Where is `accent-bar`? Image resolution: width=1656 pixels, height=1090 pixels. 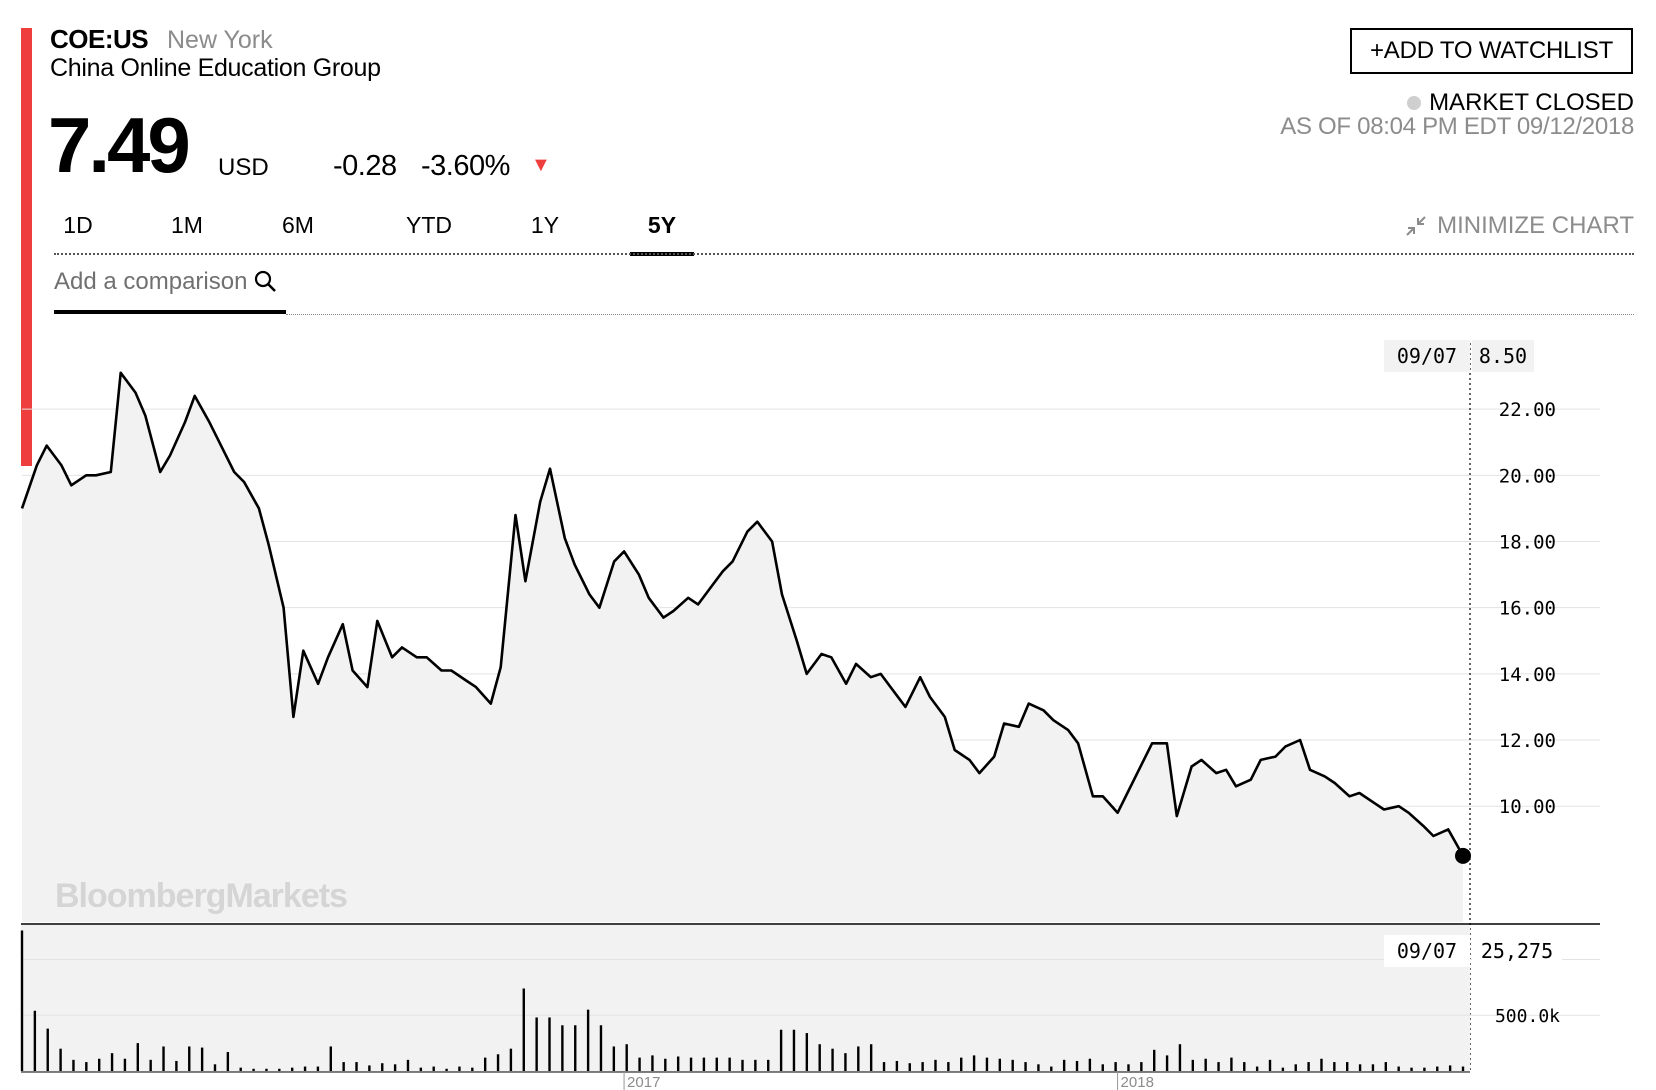 accent-bar is located at coordinates (26, 247).